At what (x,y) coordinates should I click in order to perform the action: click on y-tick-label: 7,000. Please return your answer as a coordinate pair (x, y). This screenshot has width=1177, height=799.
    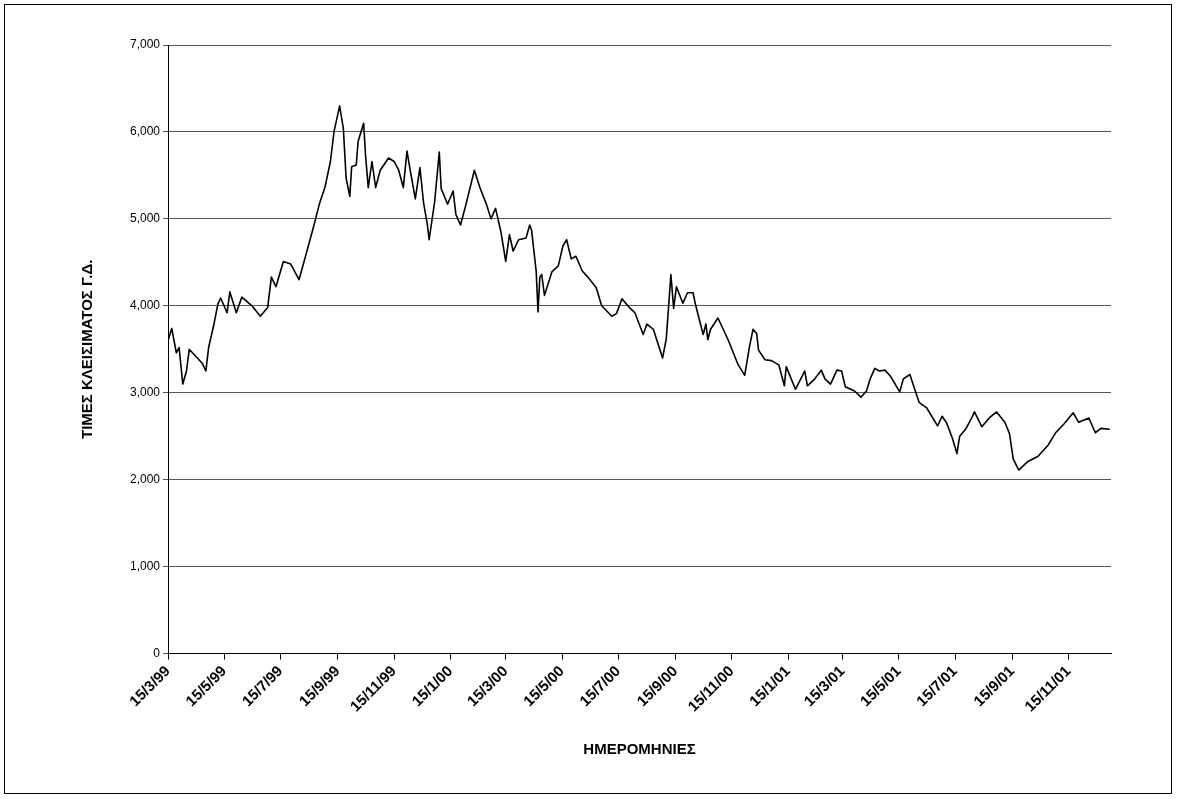
    Looking at the image, I should click on (145, 44).